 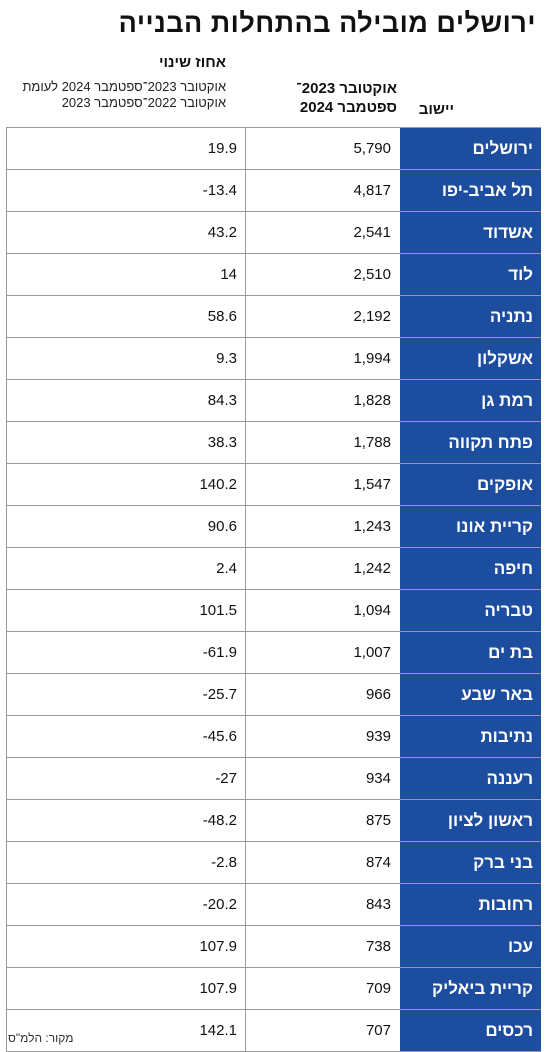 I want to click on change-cell: 14, so click(x=126, y=274).